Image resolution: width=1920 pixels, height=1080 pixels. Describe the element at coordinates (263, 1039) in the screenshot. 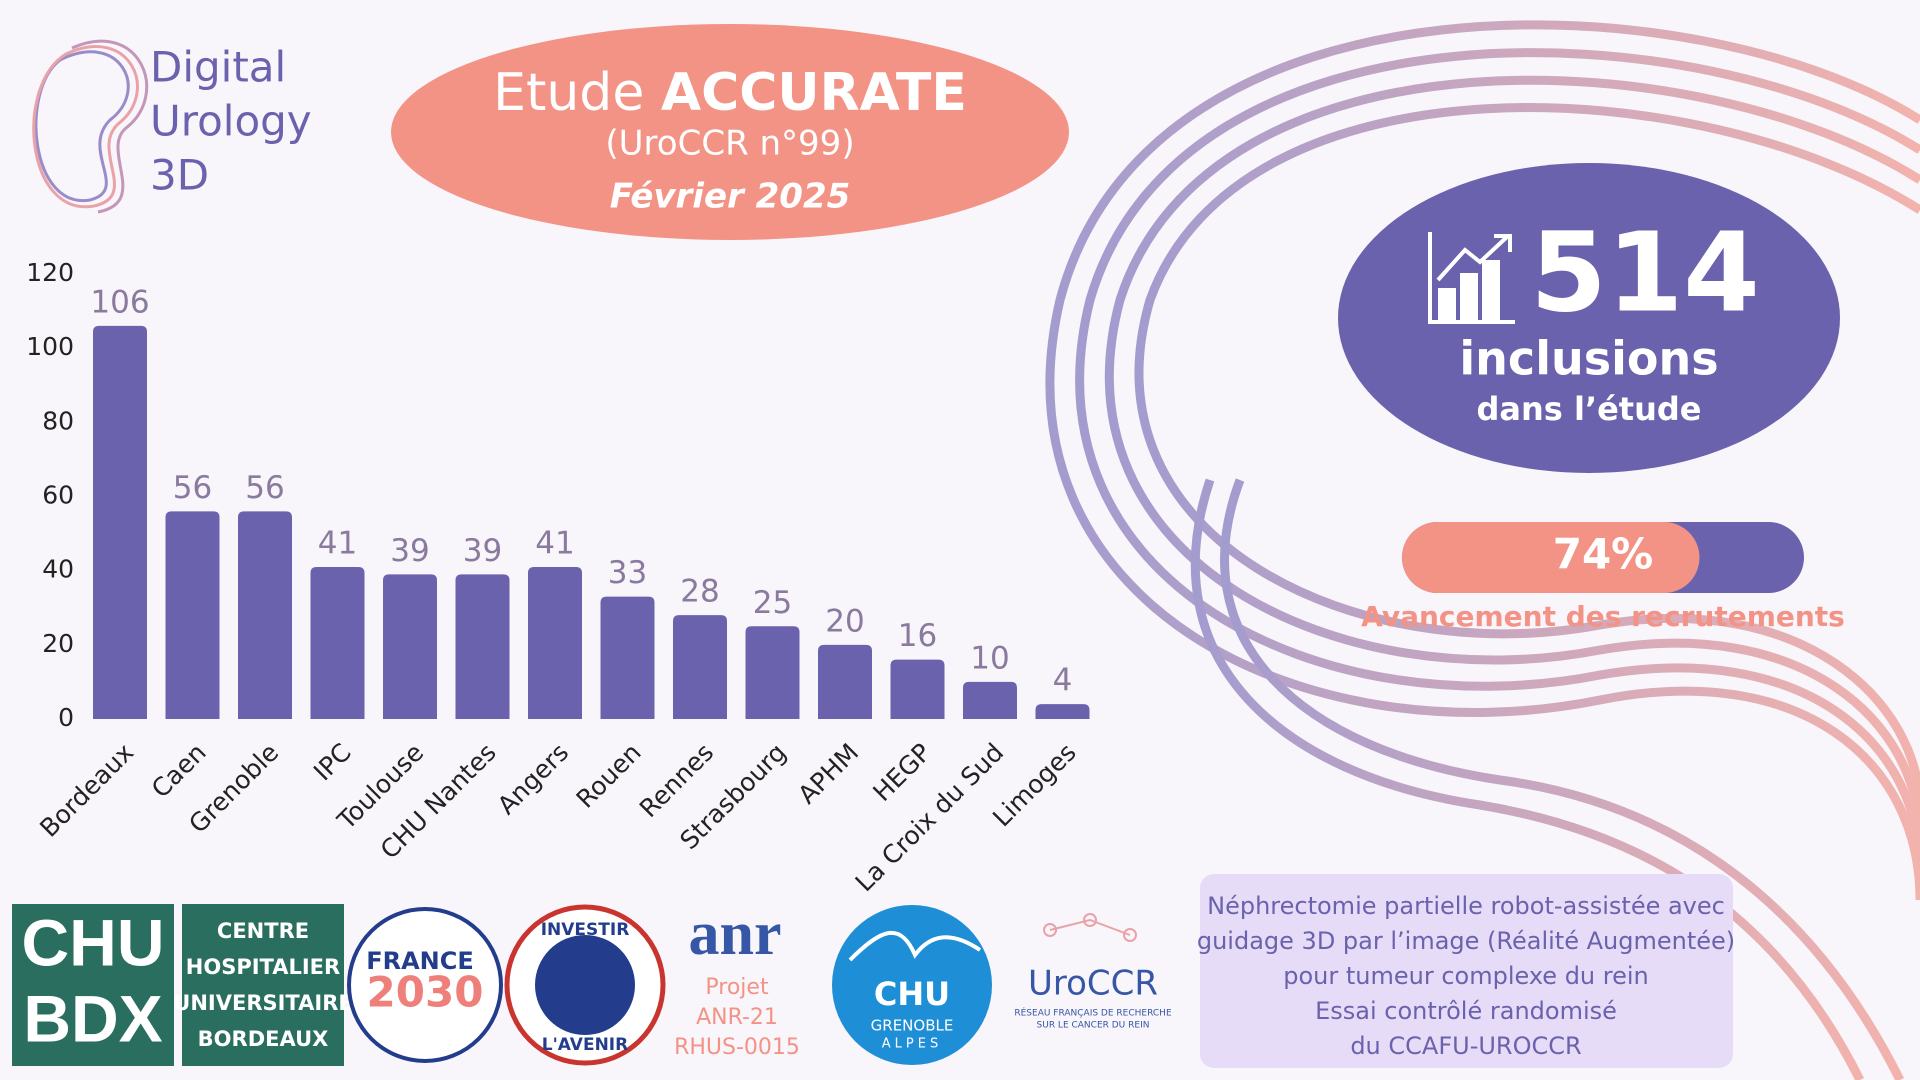

I see `logo-text: BORDEAUX` at that location.